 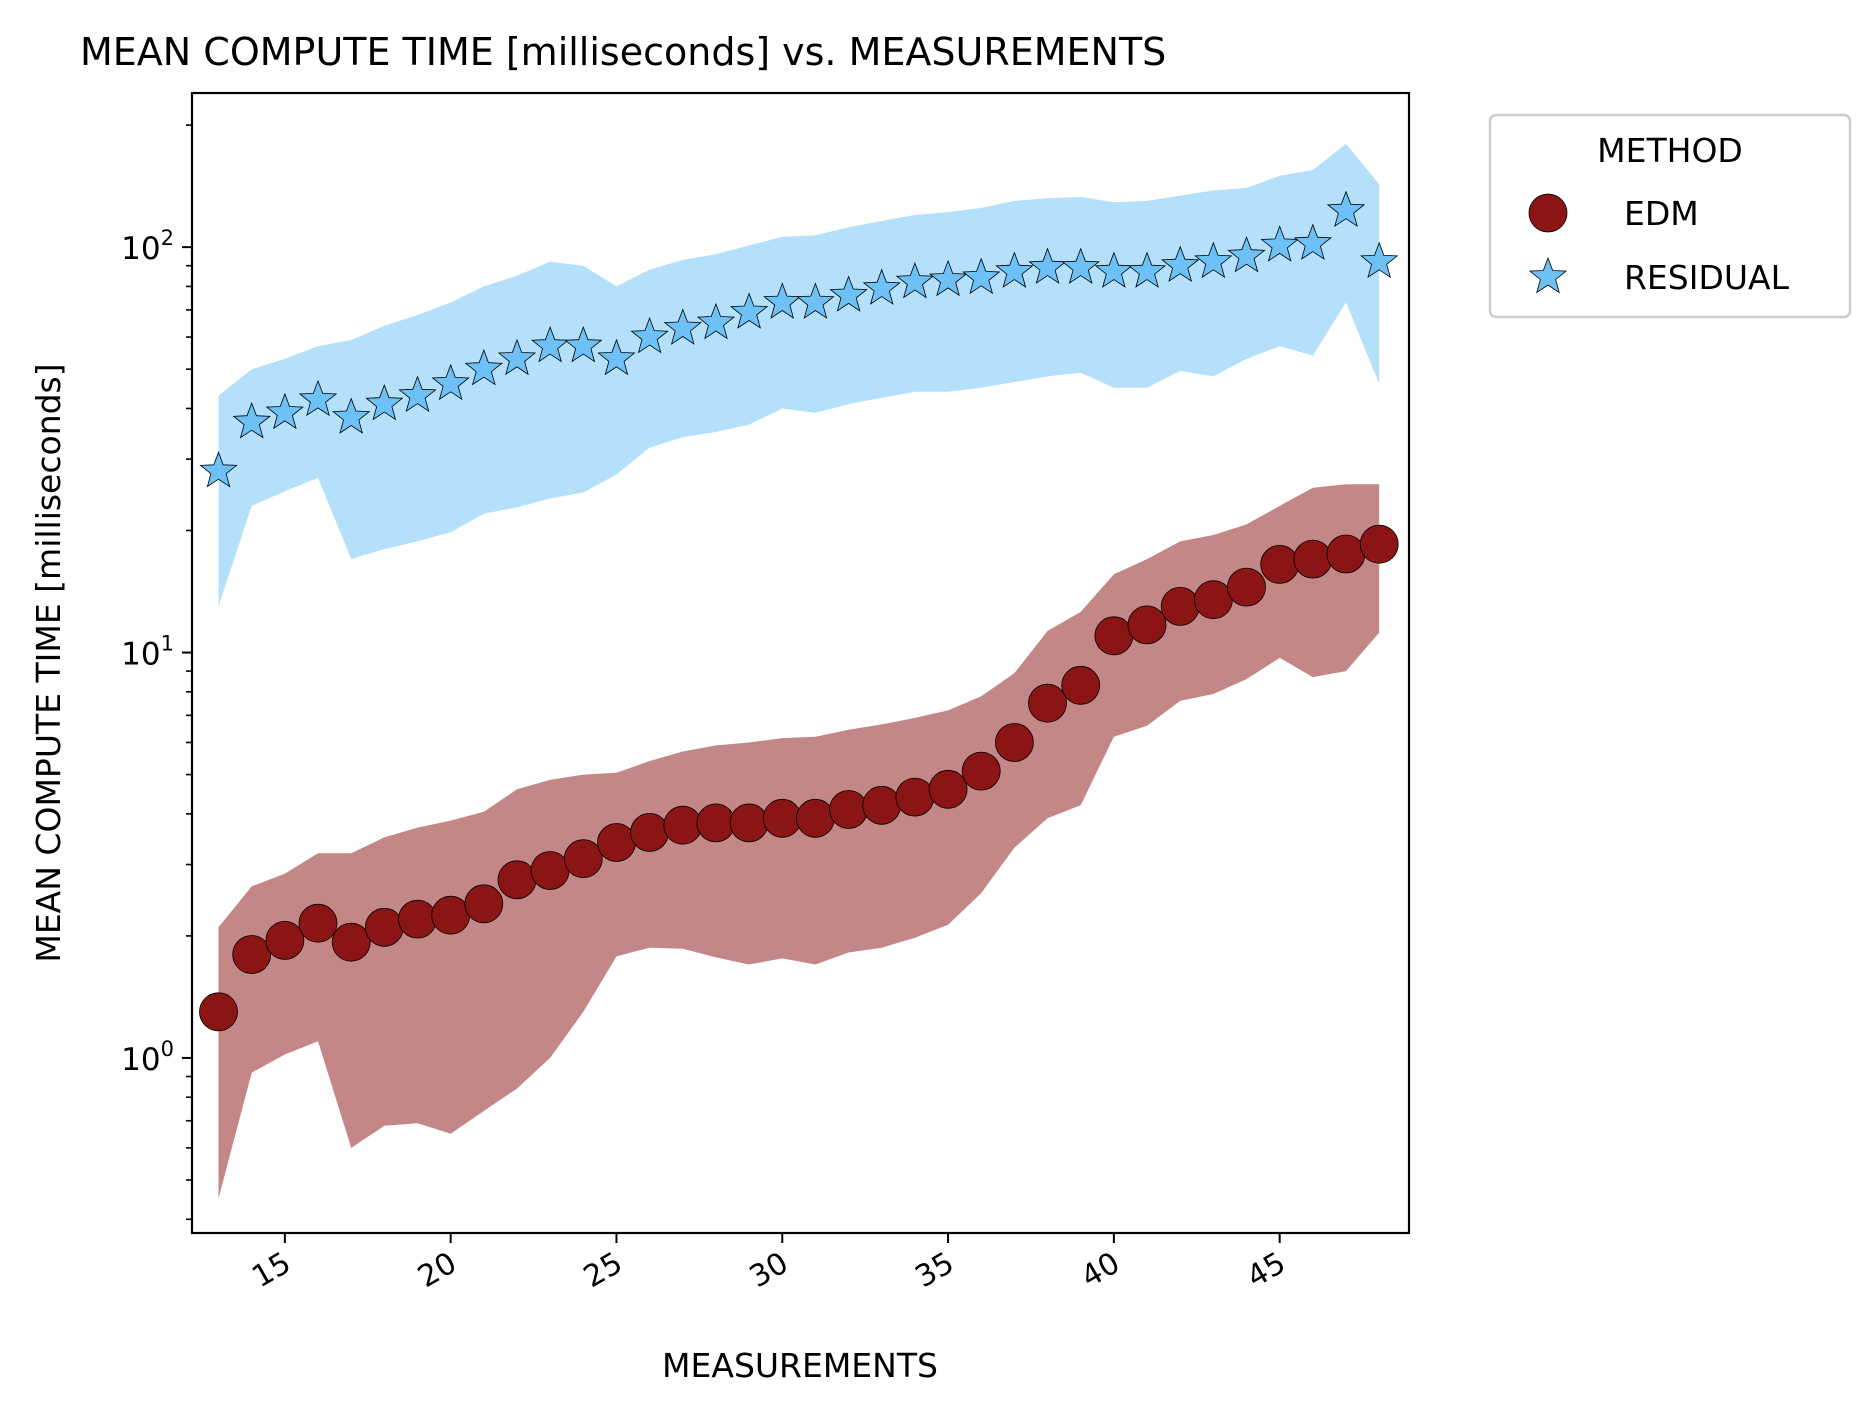 I want to click on legend-label-residual: RESIDUAL, so click(x=1707, y=277).